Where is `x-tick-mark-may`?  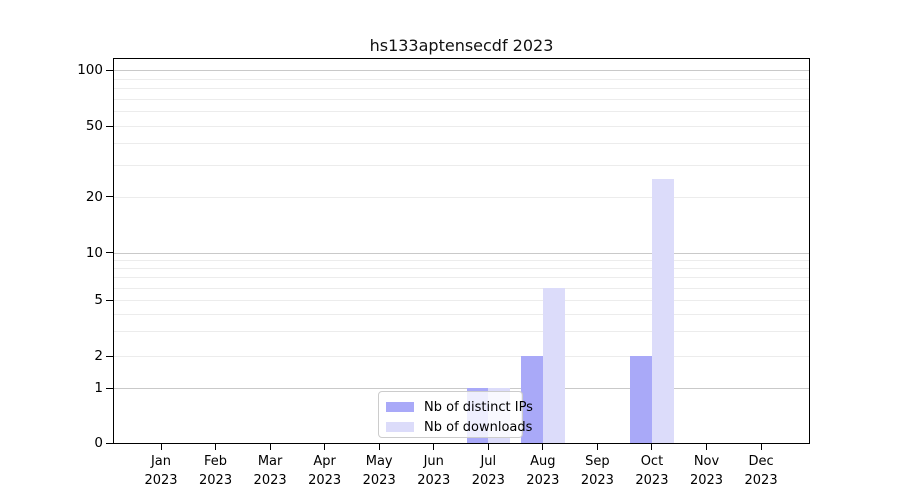
x-tick-mark-may is located at coordinates (379, 447).